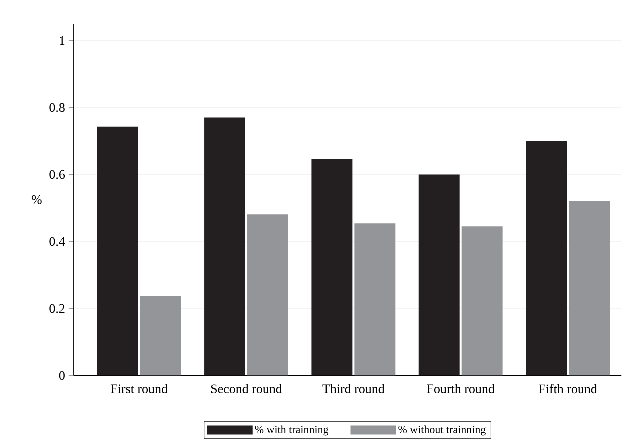  What do you see at coordinates (246, 389) in the screenshot?
I see `x-tick-label: Second round` at bounding box center [246, 389].